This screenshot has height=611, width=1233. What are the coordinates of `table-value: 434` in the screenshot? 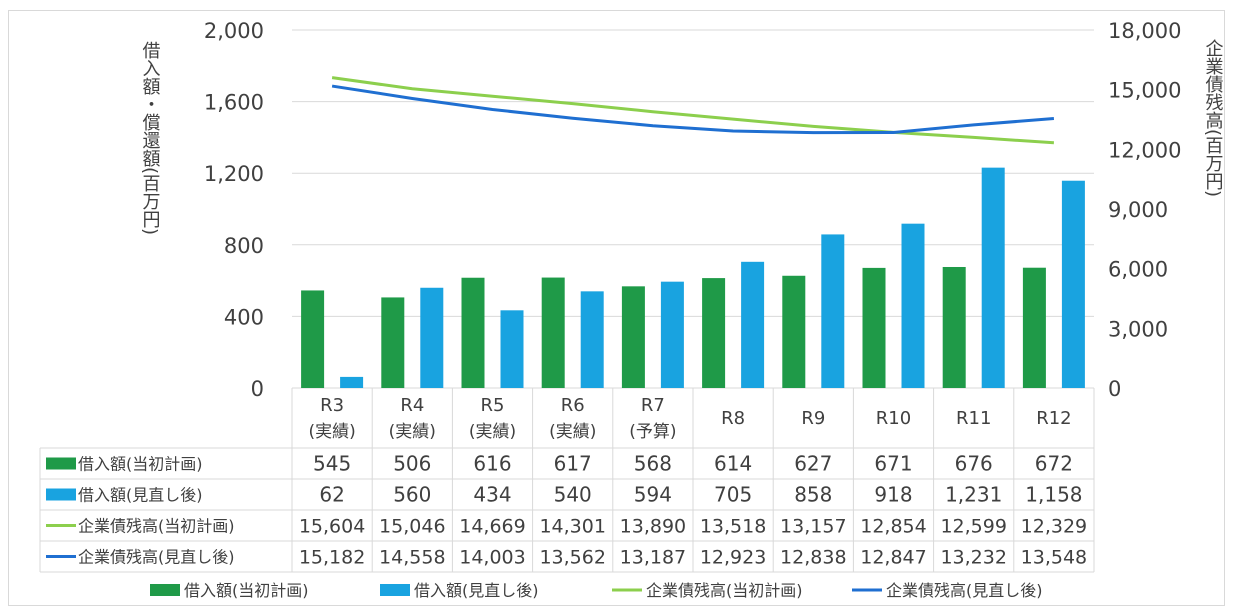 It's located at (492, 495).